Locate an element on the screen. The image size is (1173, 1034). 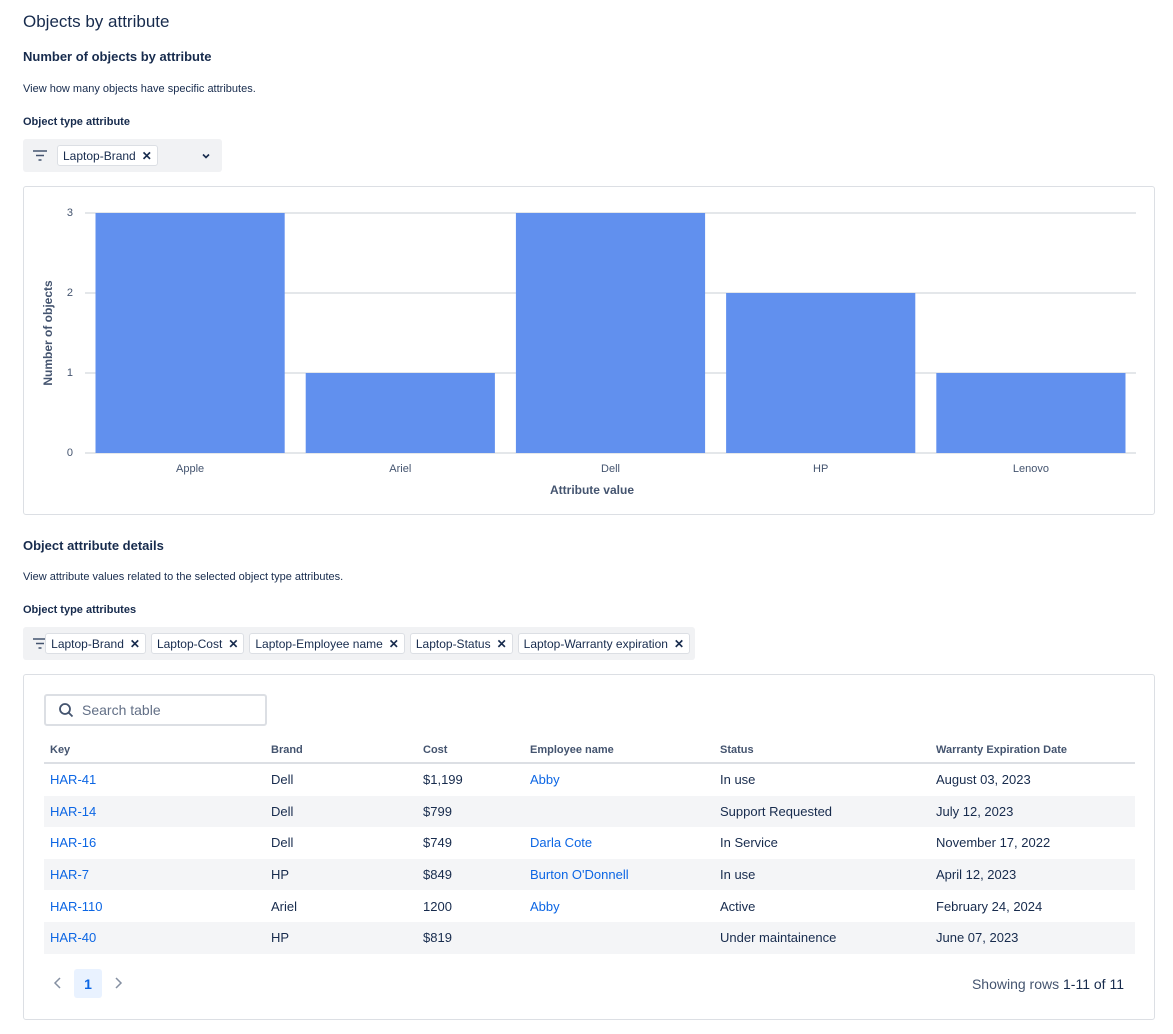
table-cell: $1,199 is located at coordinates (443, 780).